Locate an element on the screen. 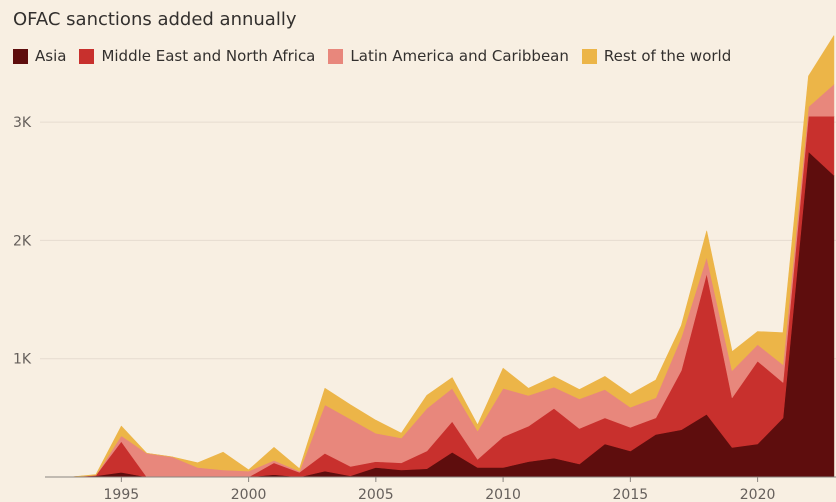  legend-item: Asia is located at coordinates (39, 56).